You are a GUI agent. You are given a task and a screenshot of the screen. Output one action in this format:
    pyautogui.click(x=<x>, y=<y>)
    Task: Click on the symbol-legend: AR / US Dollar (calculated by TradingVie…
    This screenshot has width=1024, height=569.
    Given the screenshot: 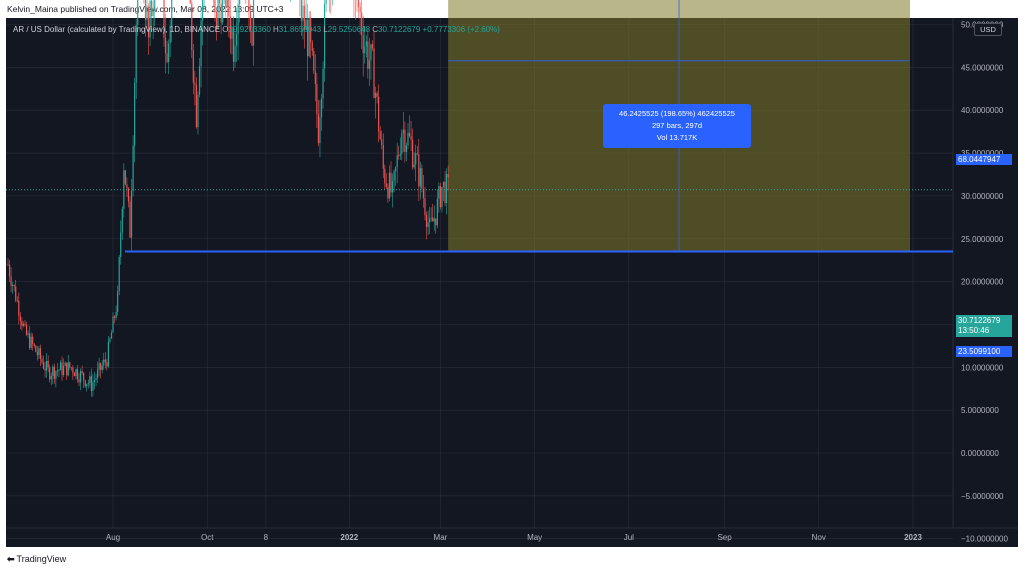 What is the action you would take?
    pyautogui.click(x=256, y=29)
    